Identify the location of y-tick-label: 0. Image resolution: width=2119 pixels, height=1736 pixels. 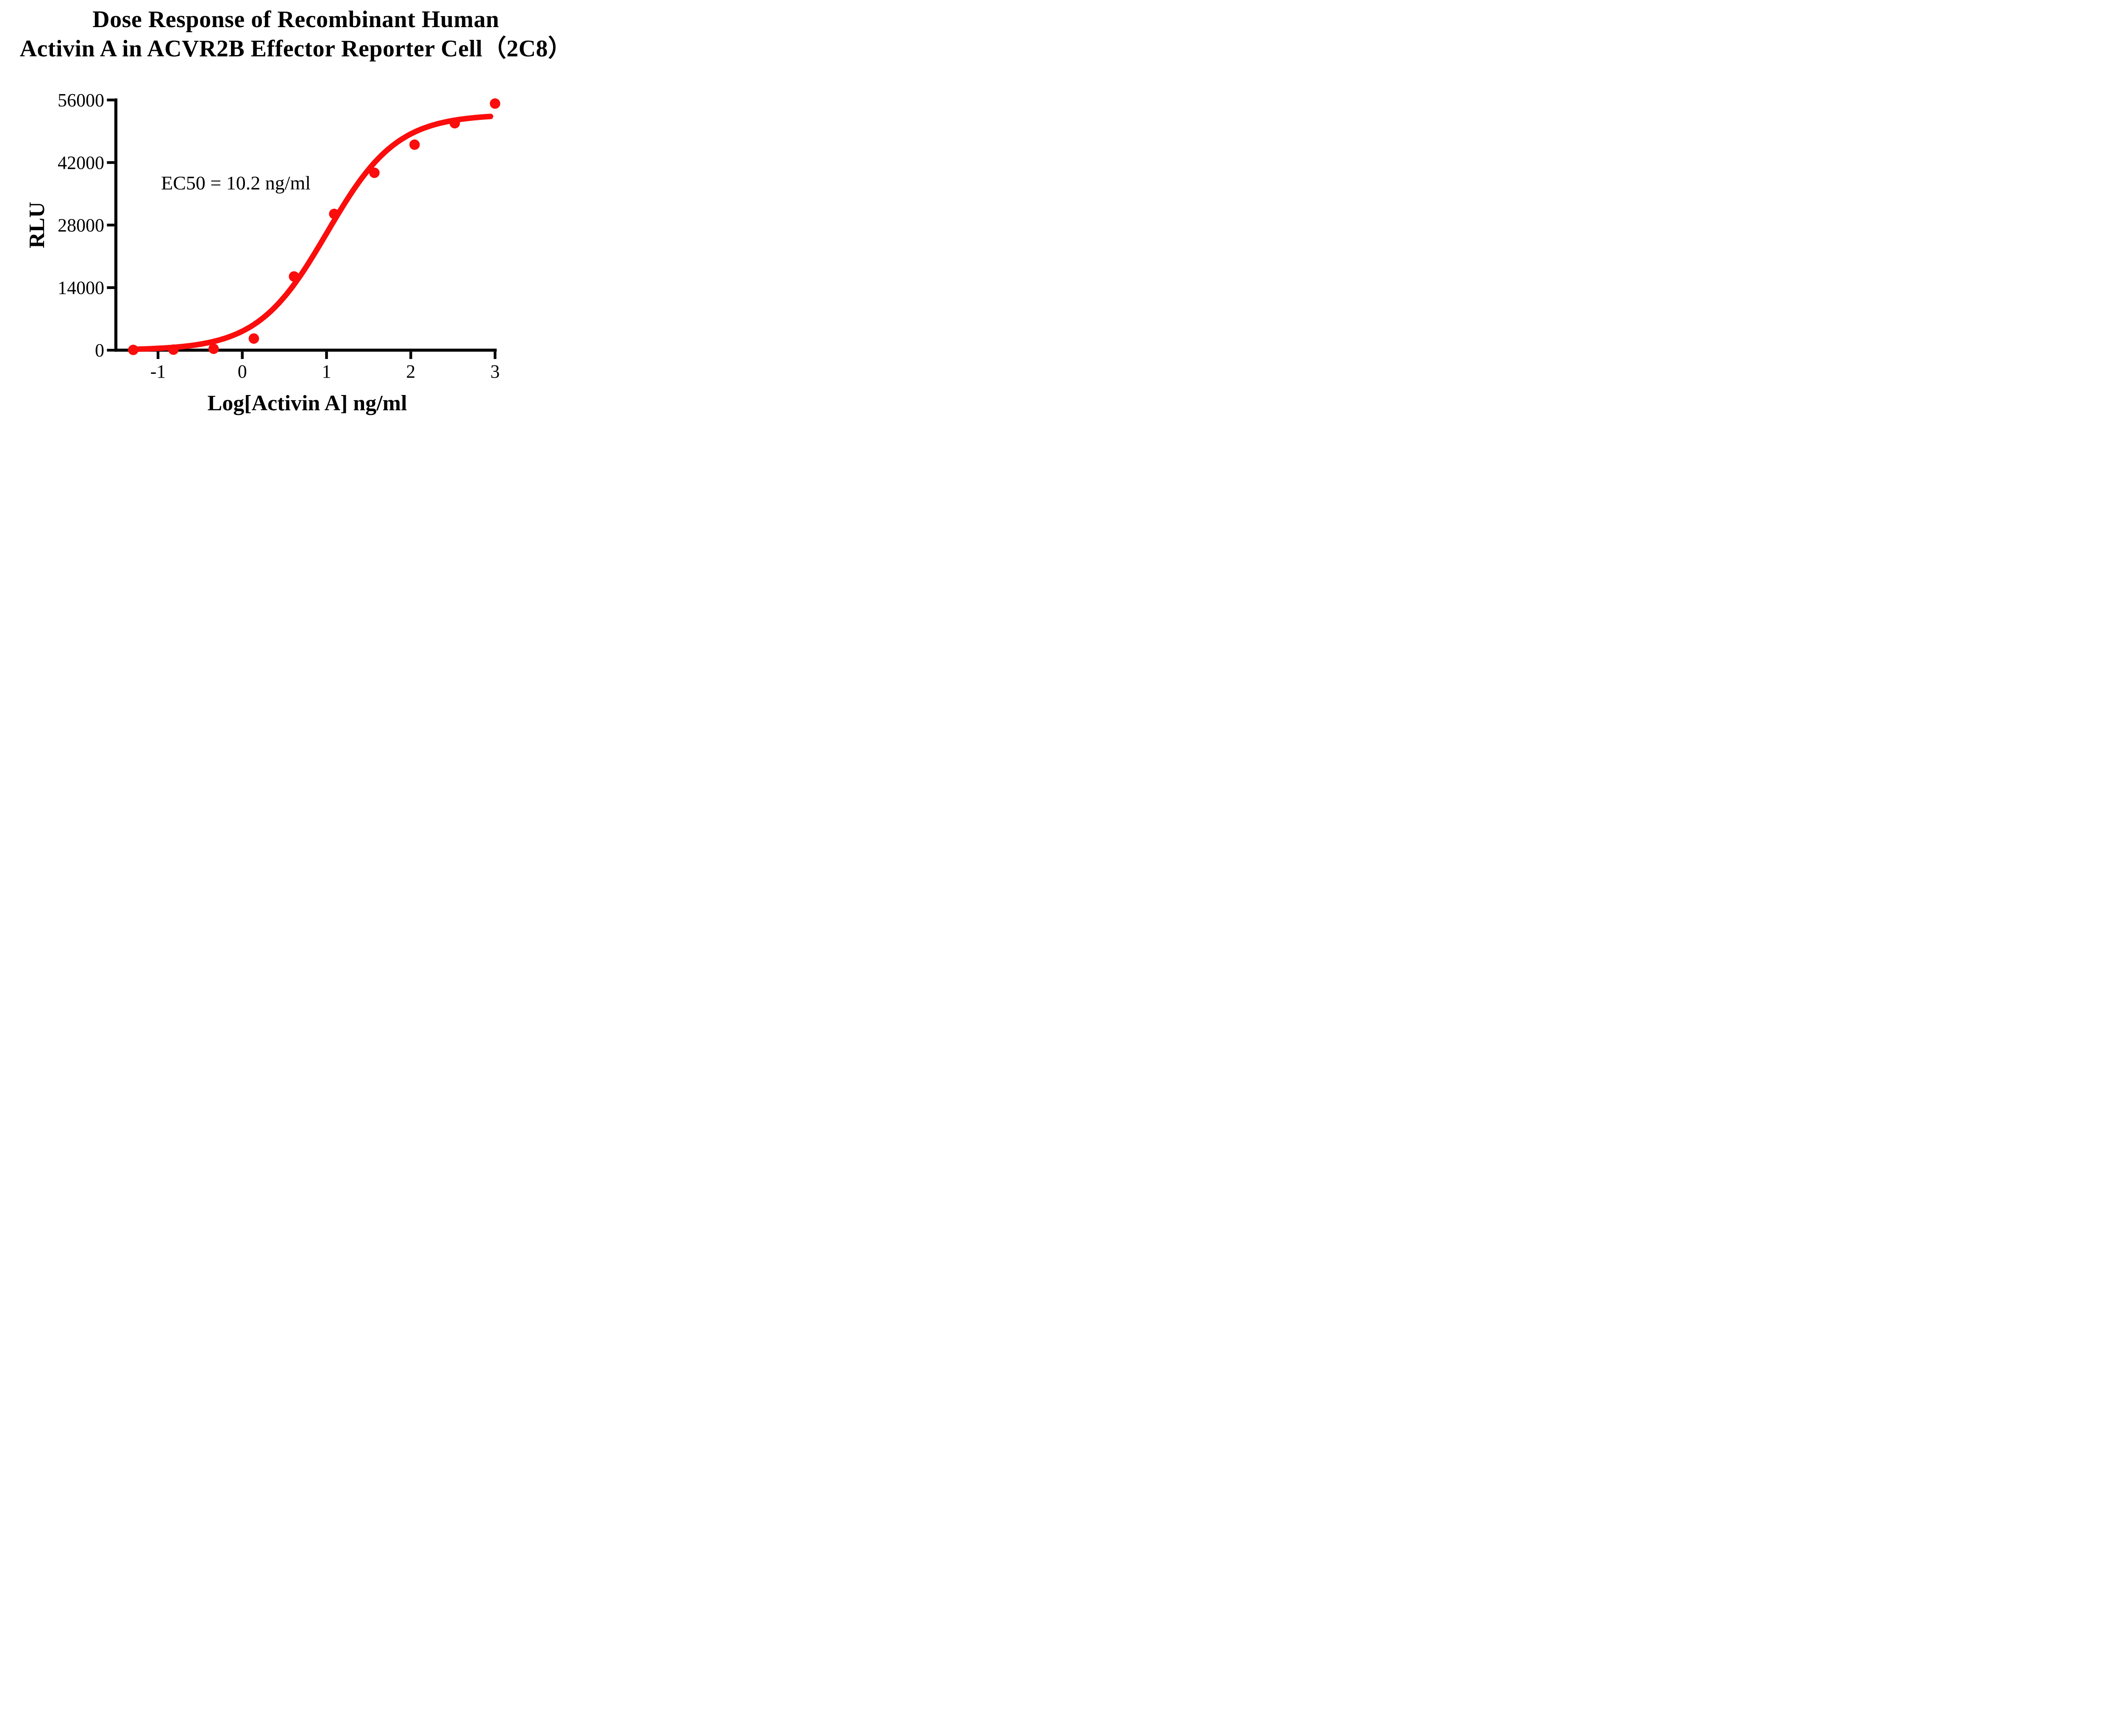
(100, 350).